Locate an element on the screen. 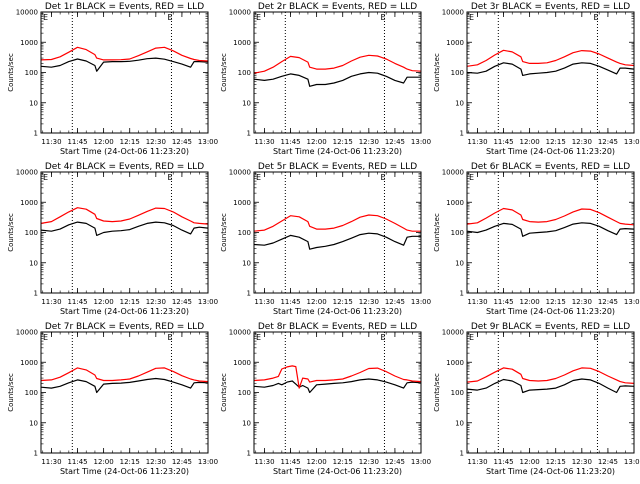 This screenshot has width=640, height=484. chart-title: Det 3r BLACK = Events, RED = LLD is located at coordinates (550, 7).